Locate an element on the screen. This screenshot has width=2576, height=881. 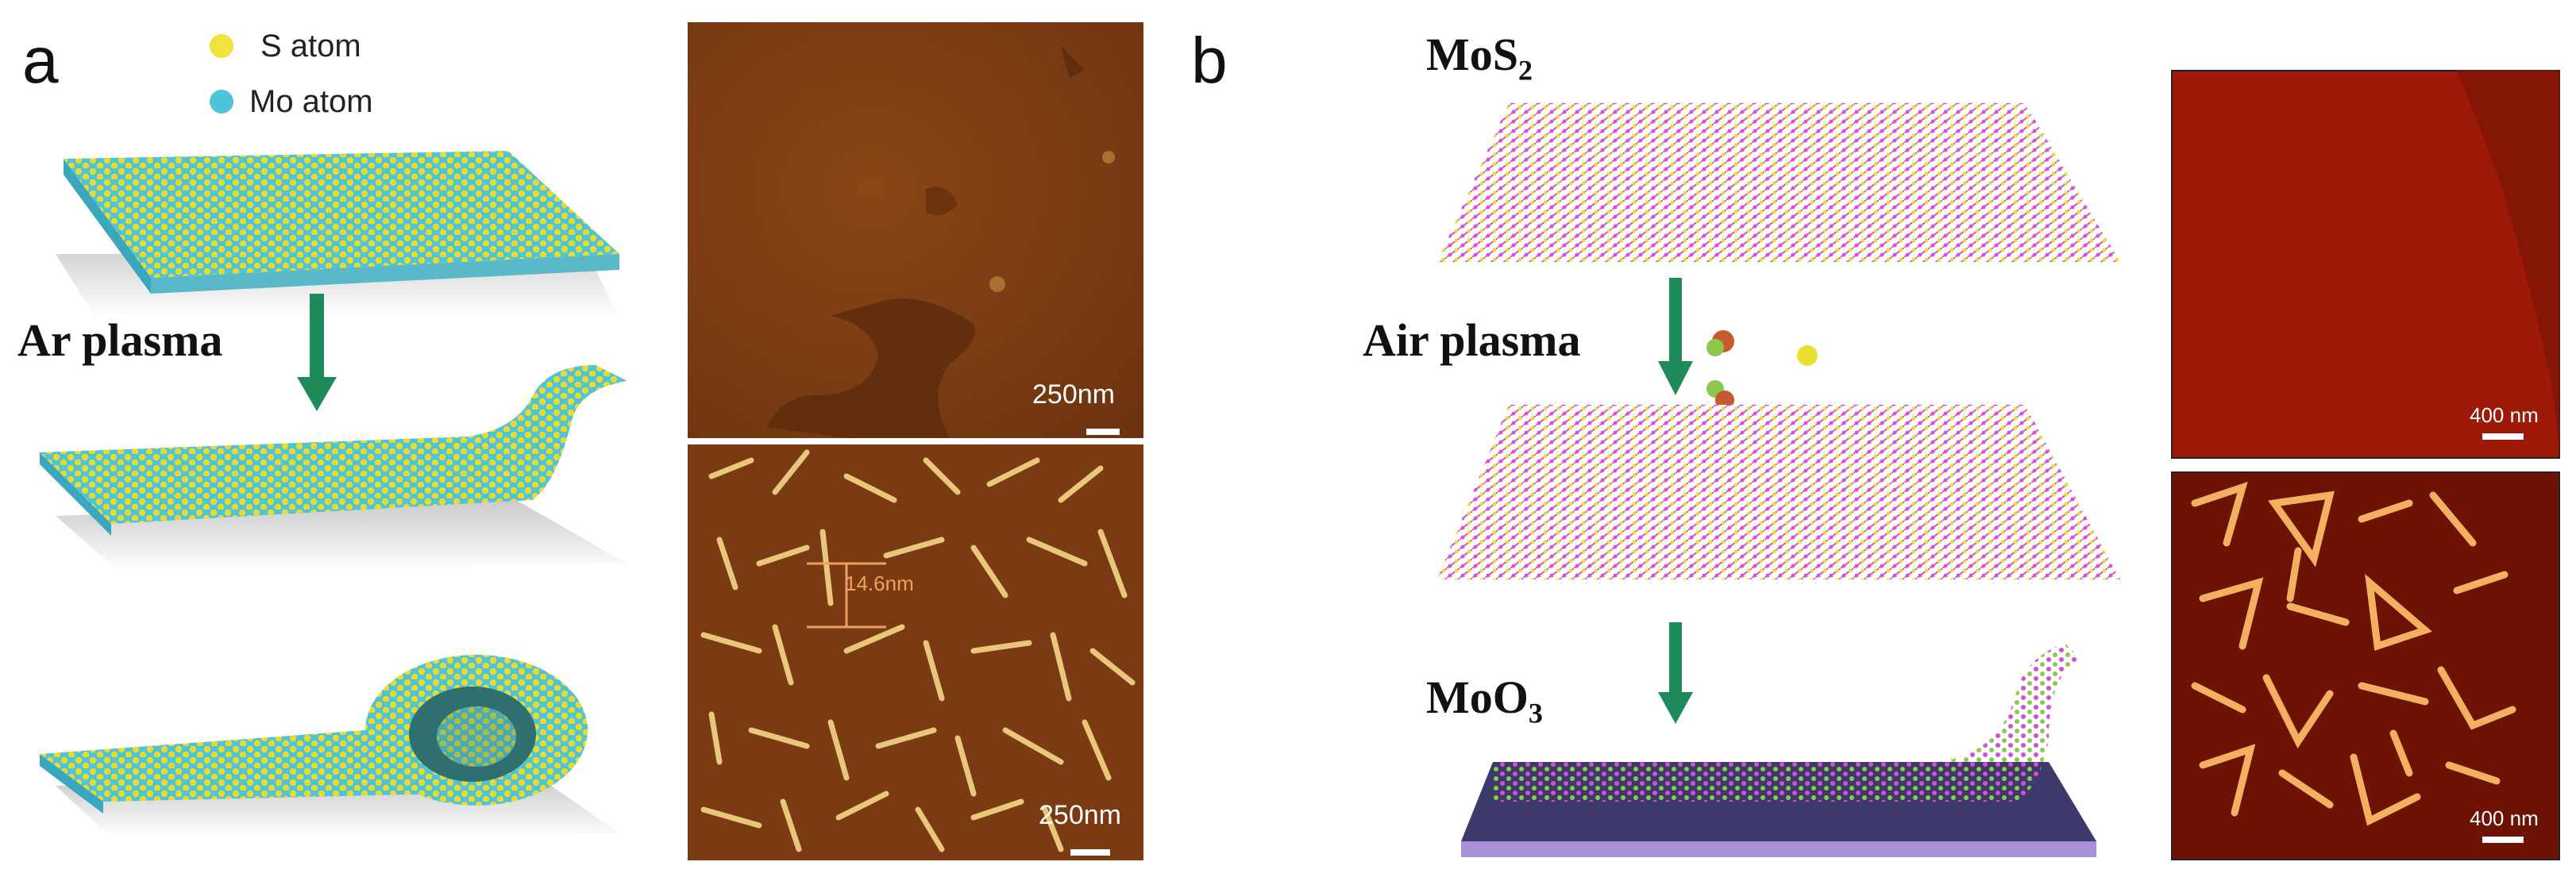
legend-s-atom: S atom is located at coordinates (285, 46).